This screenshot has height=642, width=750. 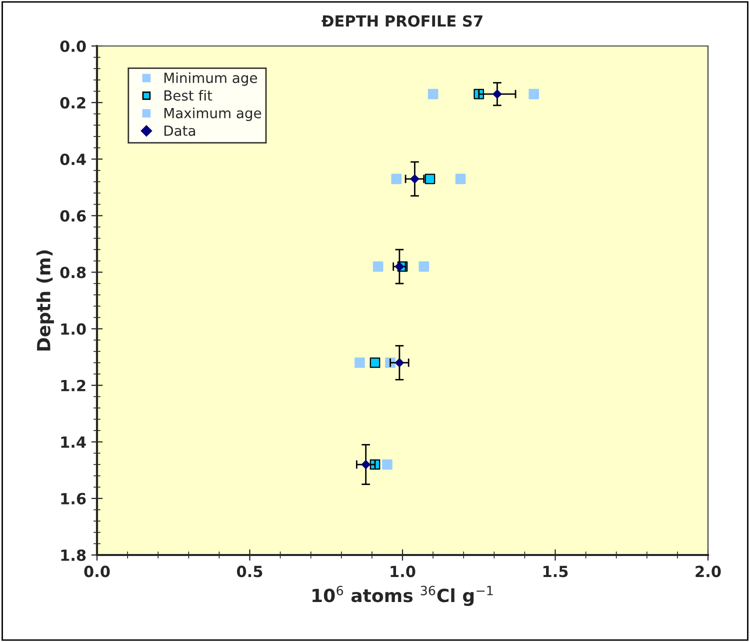 I want to click on legend-label: Best fit, so click(x=188, y=95).